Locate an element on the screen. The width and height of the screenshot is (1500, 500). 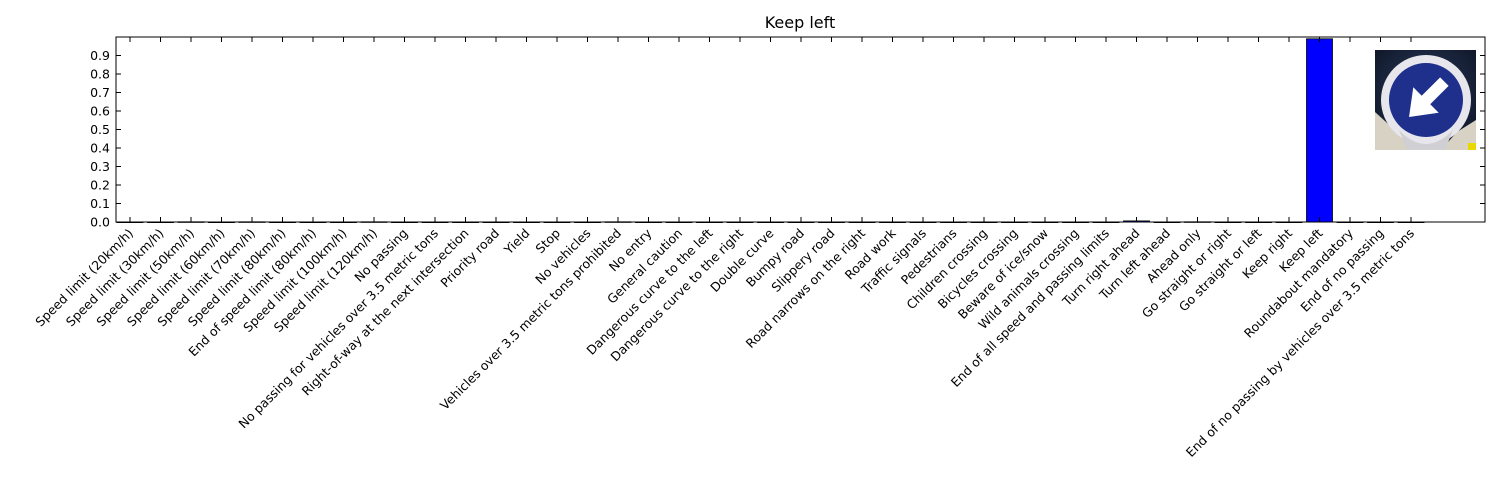
keep-left-sign-image is located at coordinates (1425, 100).